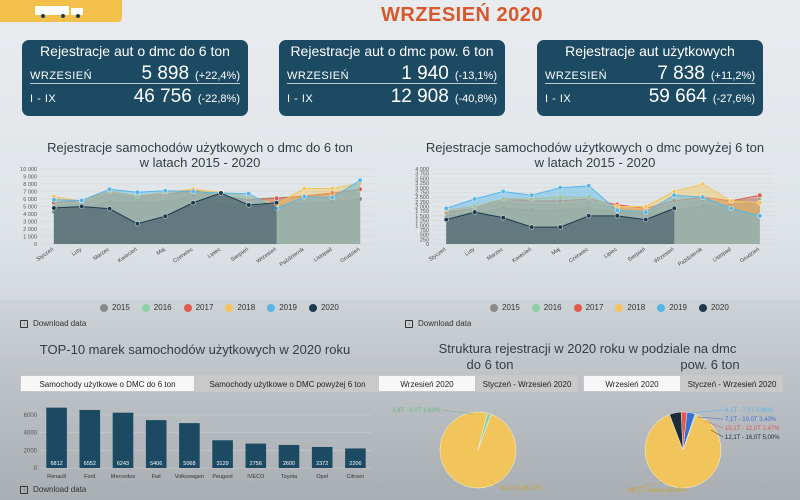  I want to click on y-tick-label: 4000, so click(31, 434).